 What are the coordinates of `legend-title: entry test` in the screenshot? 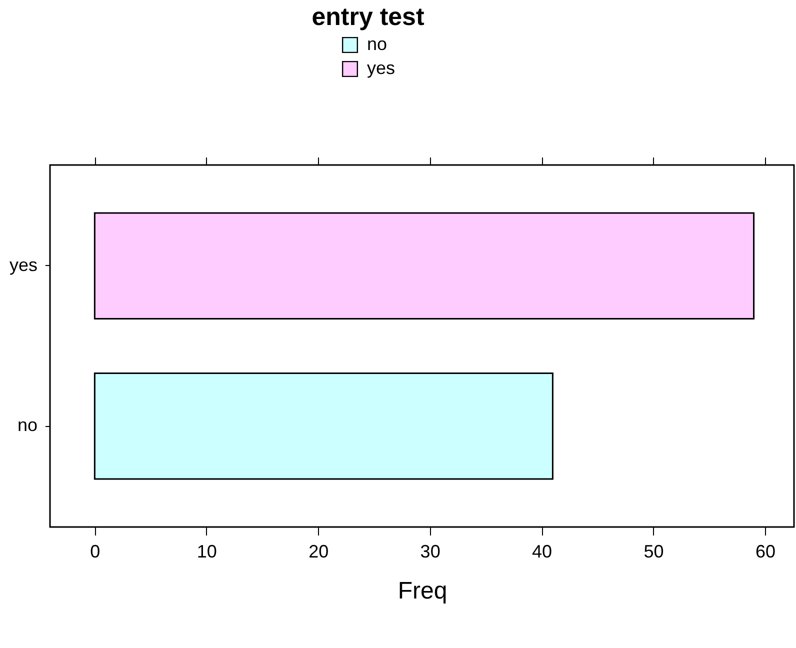 It's located at (368, 17).